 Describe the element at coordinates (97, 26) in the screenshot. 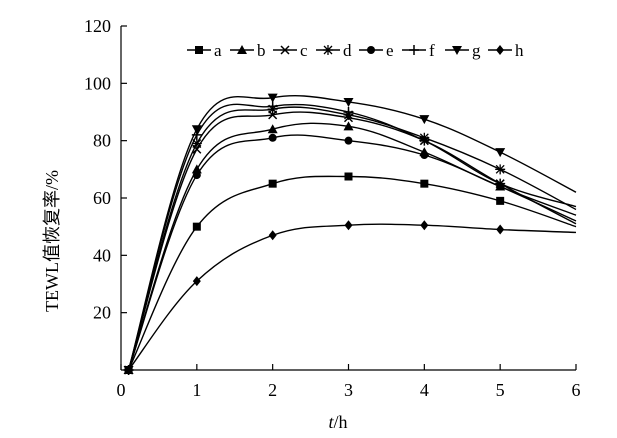

I see `y-tick-label: 120` at that location.